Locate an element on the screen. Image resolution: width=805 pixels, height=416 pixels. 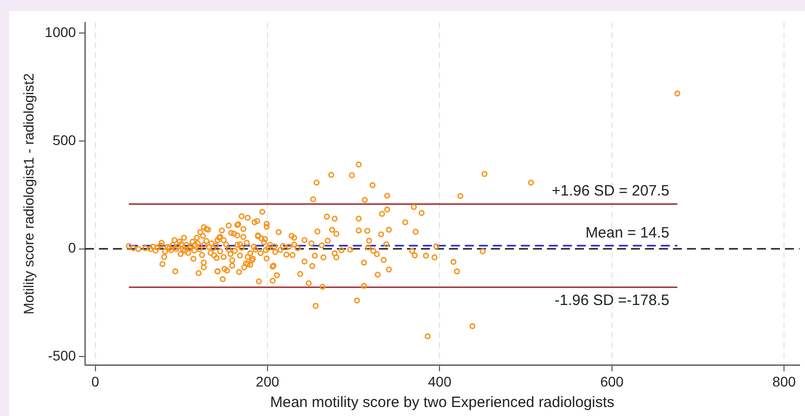
x-tick-label: 800 is located at coordinates (784, 381).